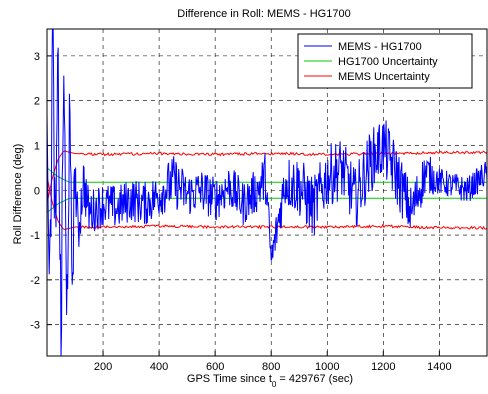 This screenshot has width=488, height=394. Describe the element at coordinates (439, 367) in the screenshot. I see `x-tick-label: 1400` at that location.